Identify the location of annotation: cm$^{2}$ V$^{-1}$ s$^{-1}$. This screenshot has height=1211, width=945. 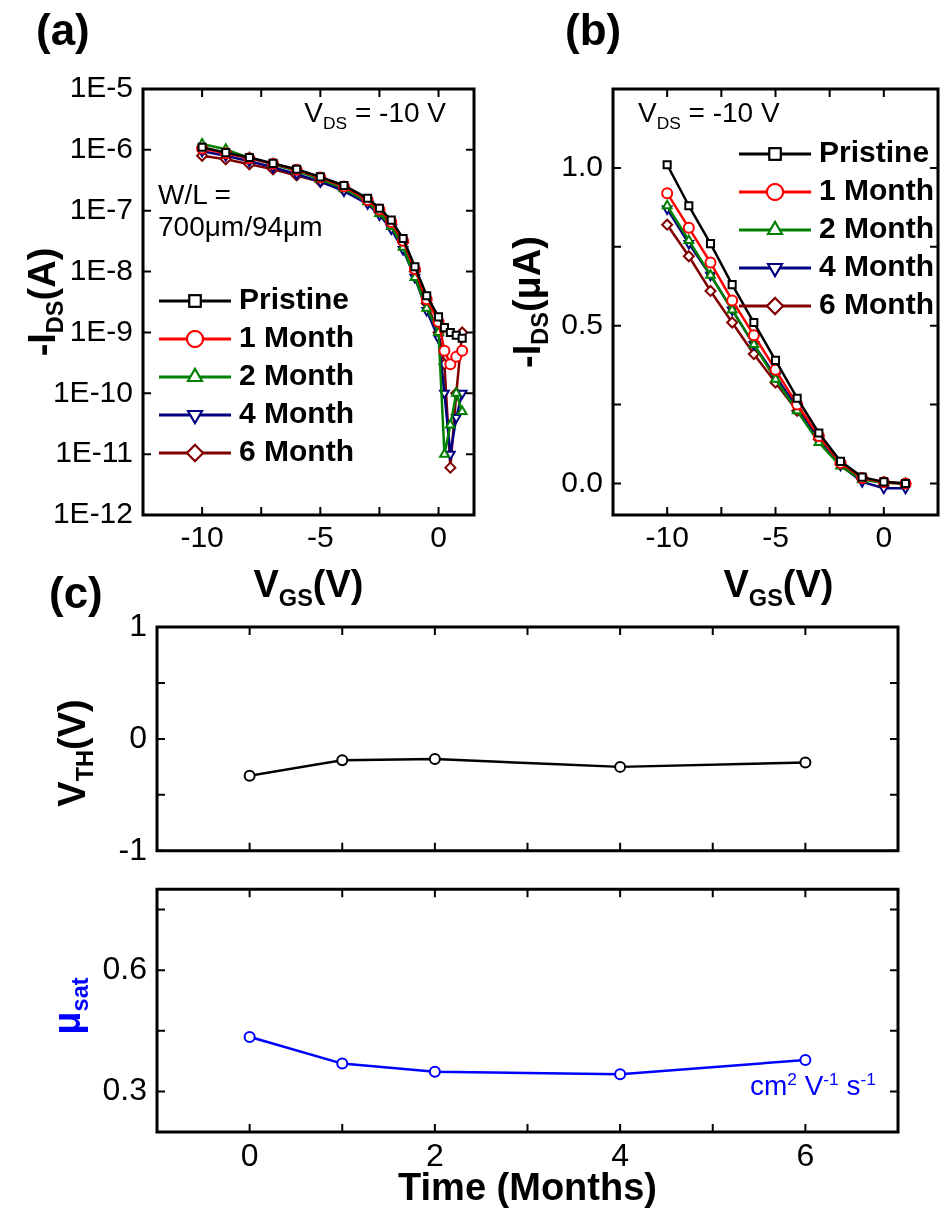
(812, 1086).